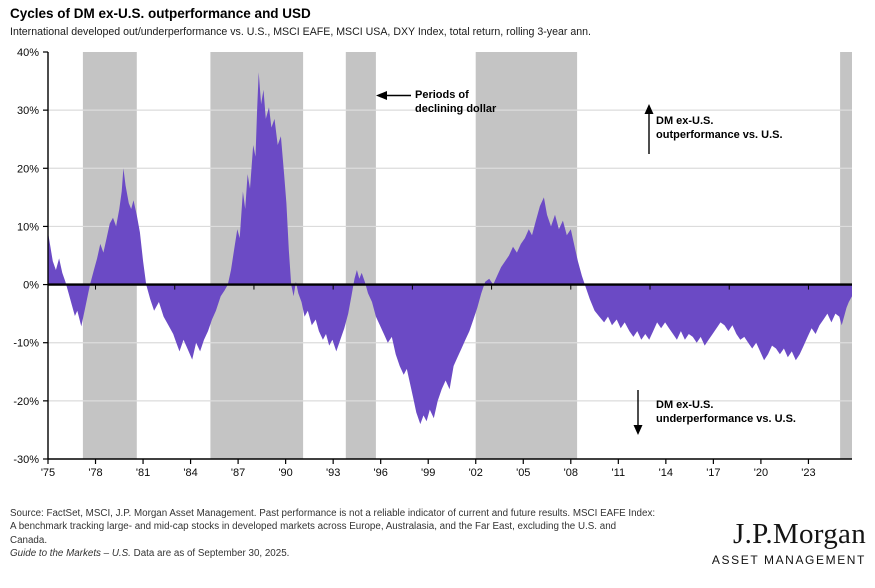  What do you see at coordinates (190, 473) in the screenshot?
I see `x-tick-label: '84` at bounding box center [190, 473].